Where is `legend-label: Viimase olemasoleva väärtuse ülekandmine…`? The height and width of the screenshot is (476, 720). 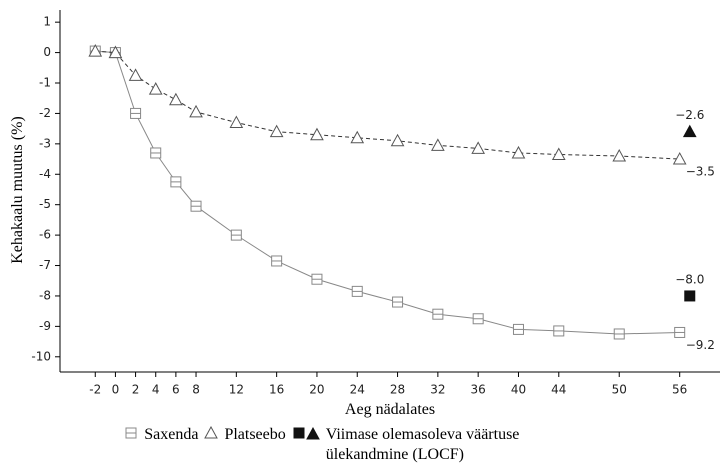
legend-label: Viimase olemasoleva väärtuse ülekandmine… is located at coordinates (422, 444).